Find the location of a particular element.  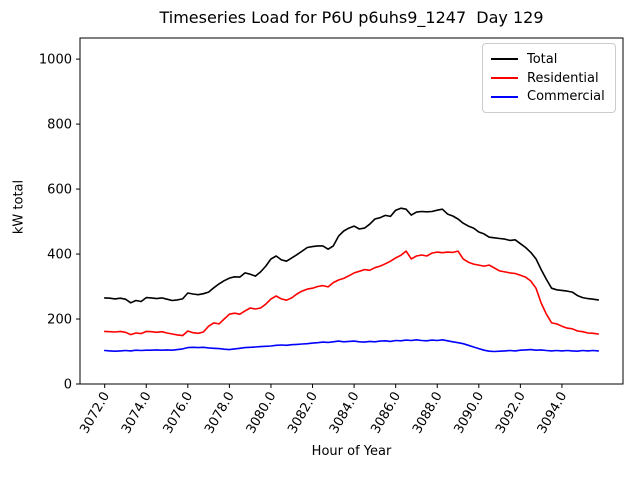

total-line-sample is located at coordinates (504, 59).